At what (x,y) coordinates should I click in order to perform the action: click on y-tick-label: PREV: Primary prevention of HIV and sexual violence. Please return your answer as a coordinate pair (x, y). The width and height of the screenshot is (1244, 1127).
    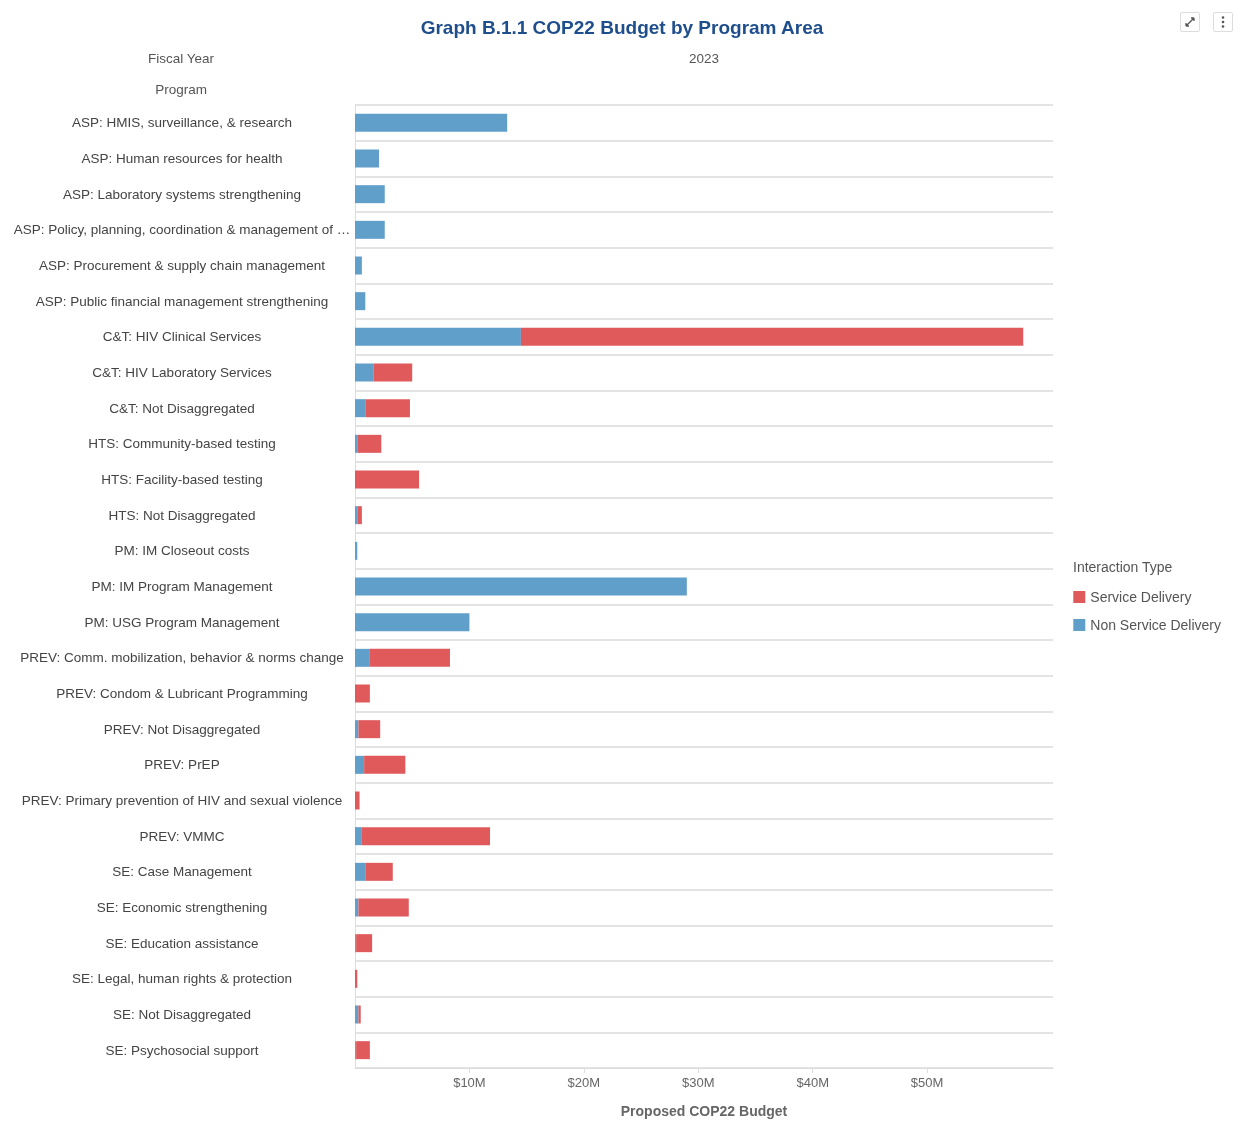
    Looking at the image, I should click on (182, 800).